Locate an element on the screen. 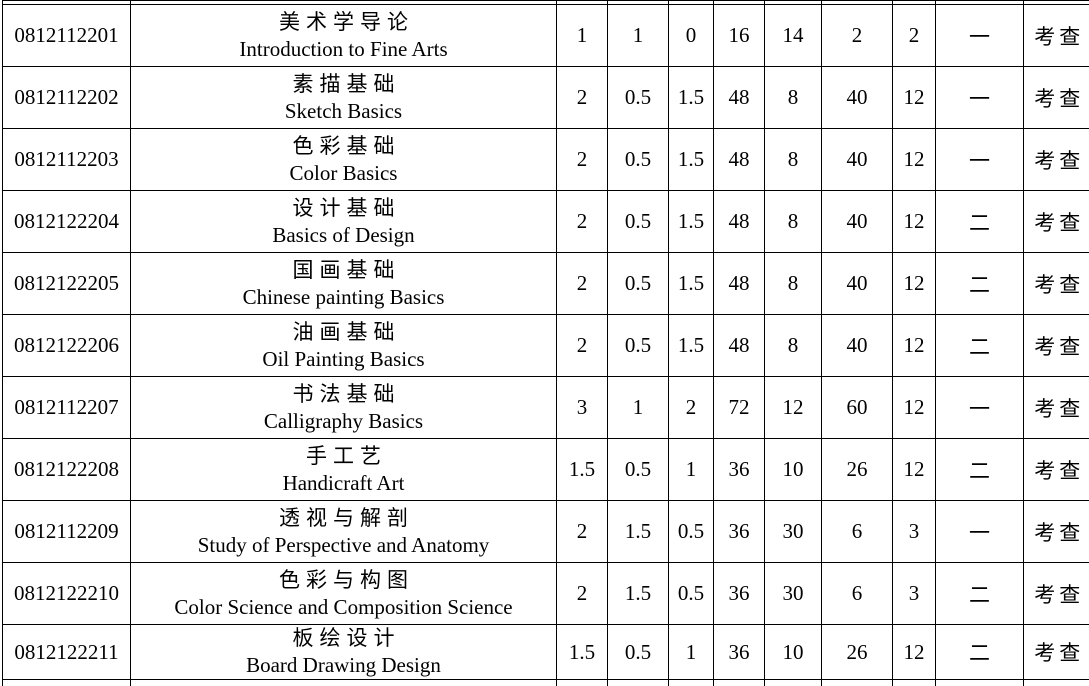 The width and height of the screenshot is (1089, 686). course-name-cell: 设计基础 Basics of Design is located at coordinates (343, 221).